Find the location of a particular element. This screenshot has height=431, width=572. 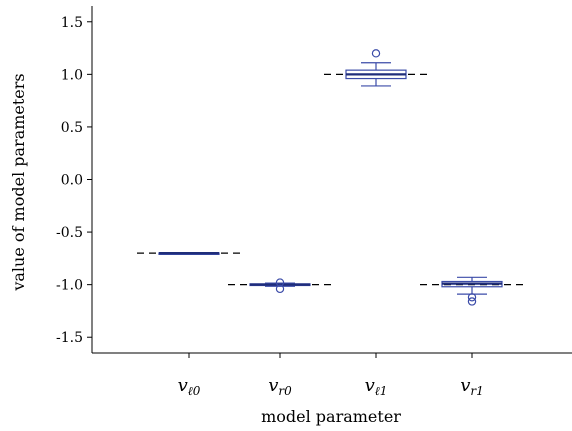

y-tick-label: 1.0 is located at coordinates (72, 75).